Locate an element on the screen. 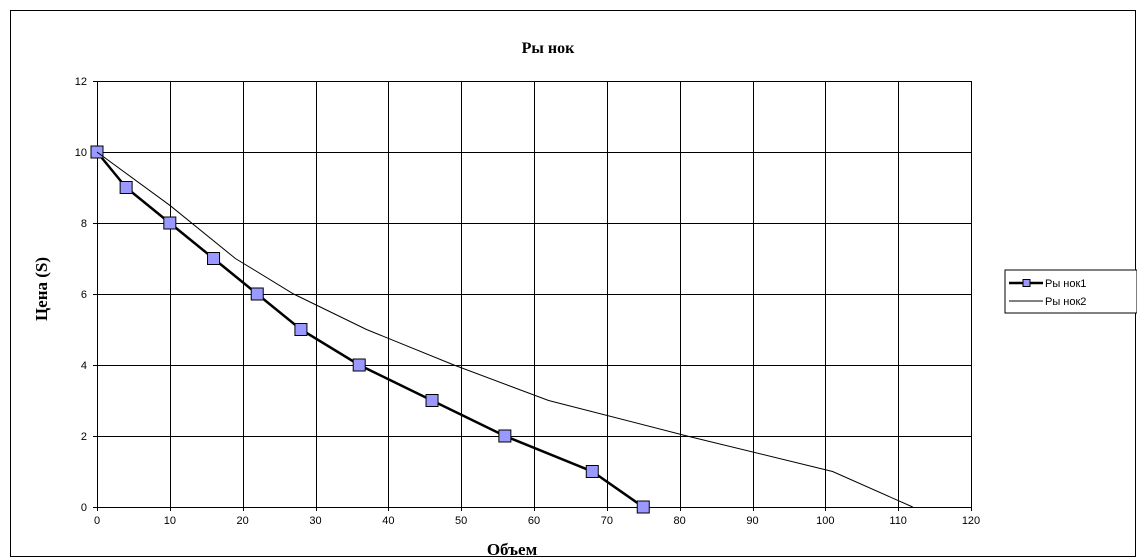 The width and height of the screenshot is (1137, 558). y-tick-label: 2 is located at coordinates (84, 437).